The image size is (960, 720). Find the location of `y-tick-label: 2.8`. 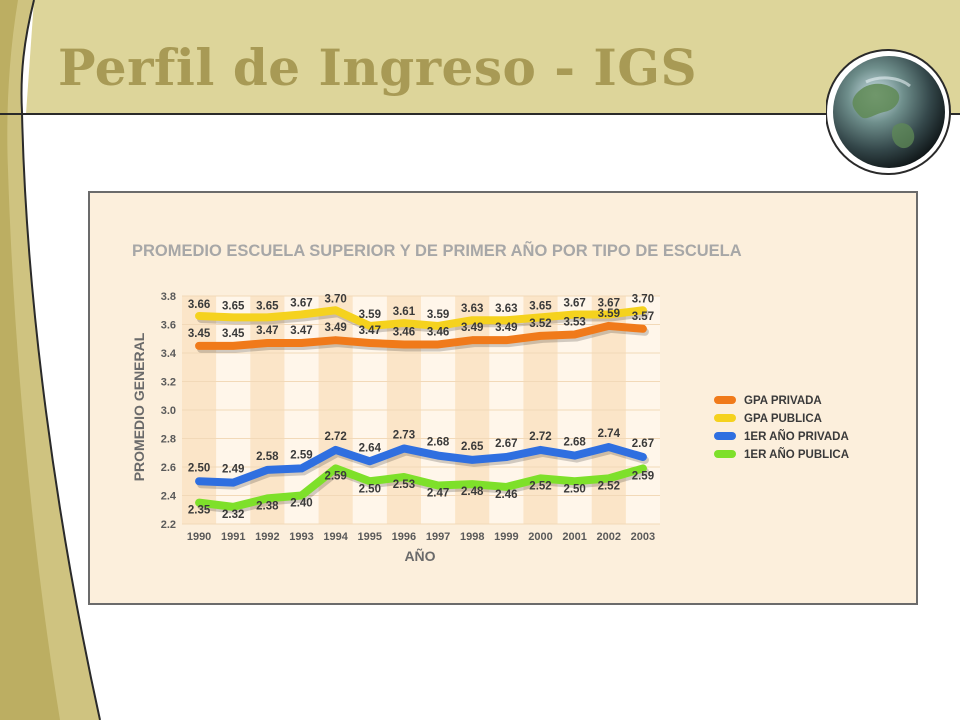

y-tick-label: 2.8 is located at coordinates (168, 440).